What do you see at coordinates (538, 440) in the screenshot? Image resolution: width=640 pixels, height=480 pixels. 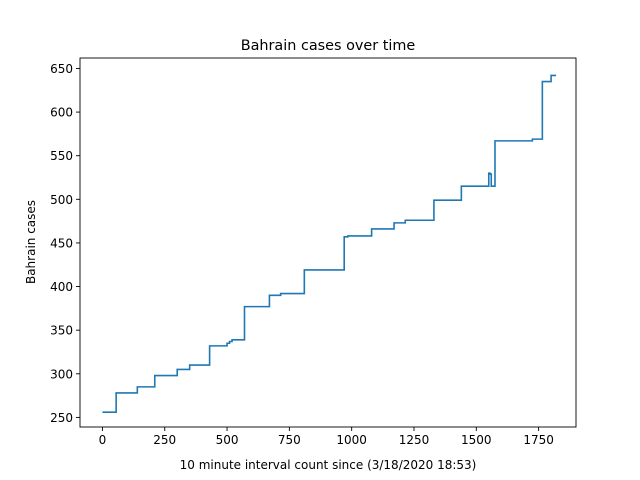 I see `x-tick-label: 1750` at bounding box center [538, 440].